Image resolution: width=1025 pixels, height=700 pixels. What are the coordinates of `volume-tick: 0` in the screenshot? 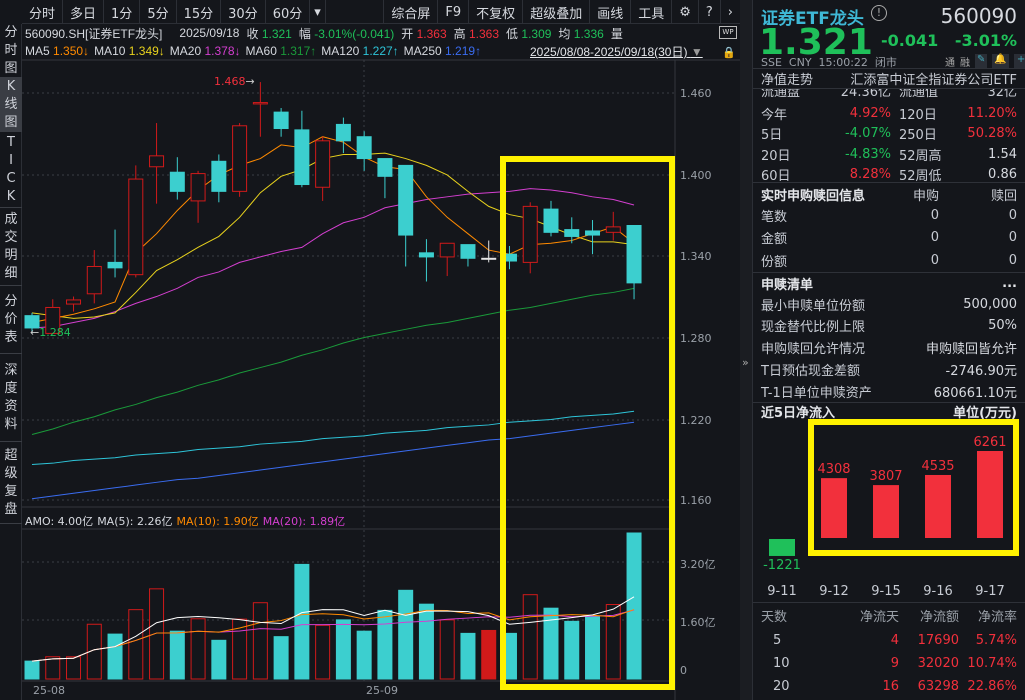 It's located at (683, 670).